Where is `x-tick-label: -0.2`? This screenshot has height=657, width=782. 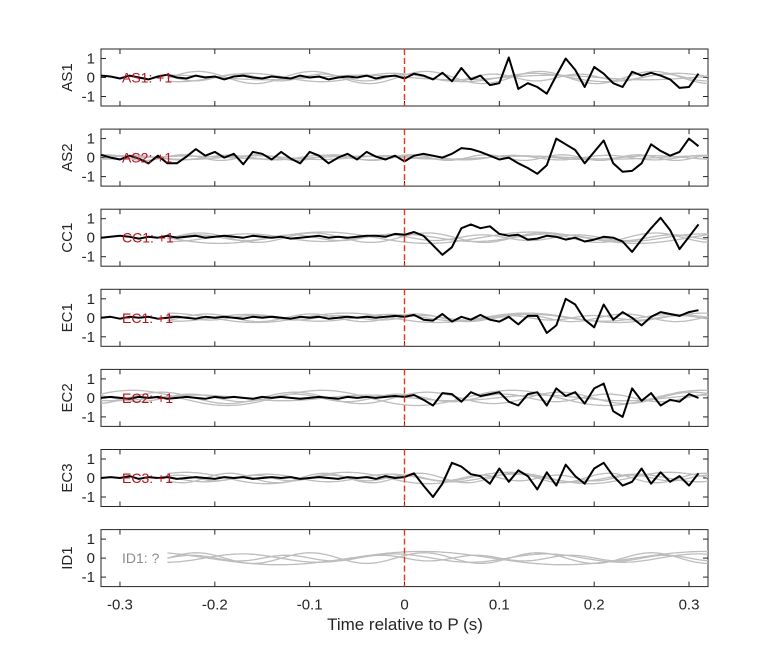 x-tick-label: -0.2 is located at coordinates (215, 605).